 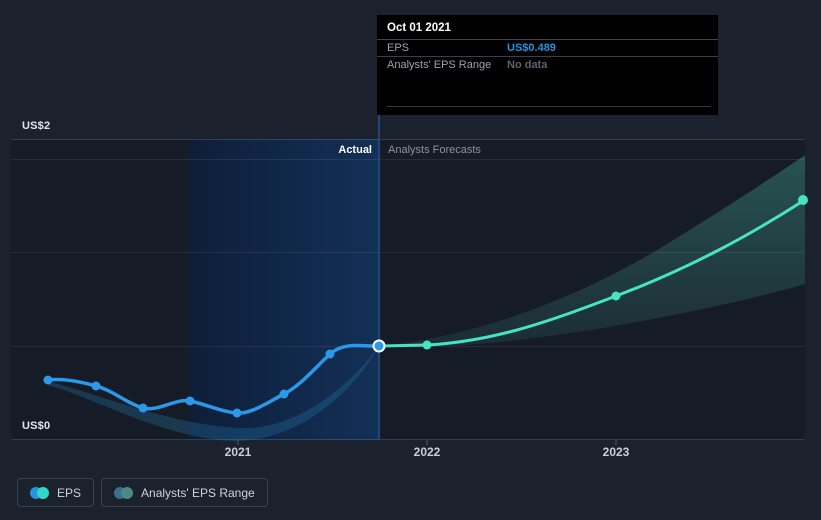 I want to click on tooltip-eps-row: EPS US$0.489, so click(x=547, y=48).